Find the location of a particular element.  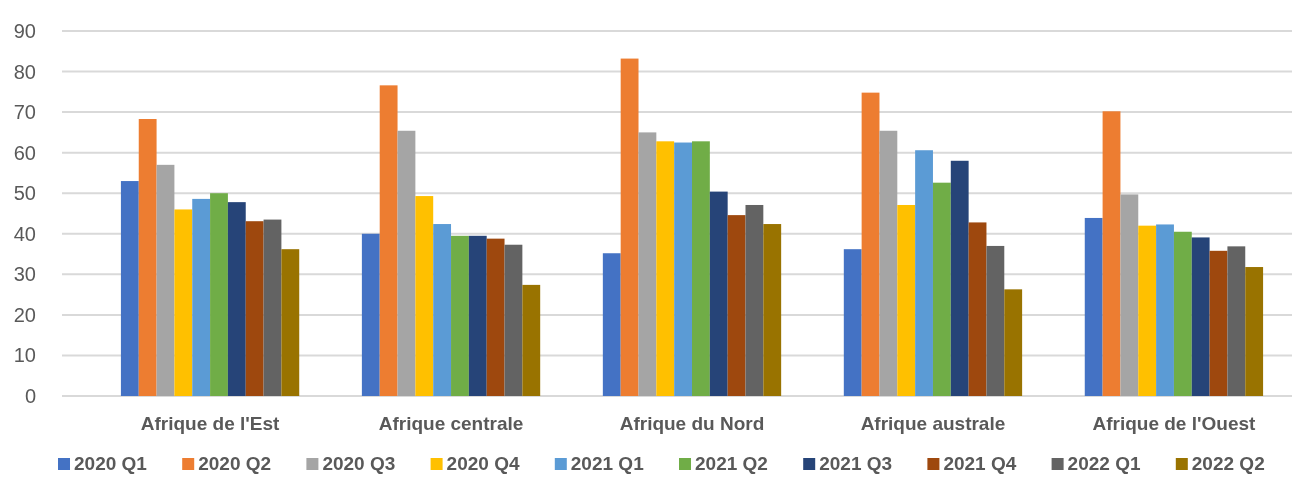

legend-label: 2022 Q1 is located at coordinates (1104, 463).